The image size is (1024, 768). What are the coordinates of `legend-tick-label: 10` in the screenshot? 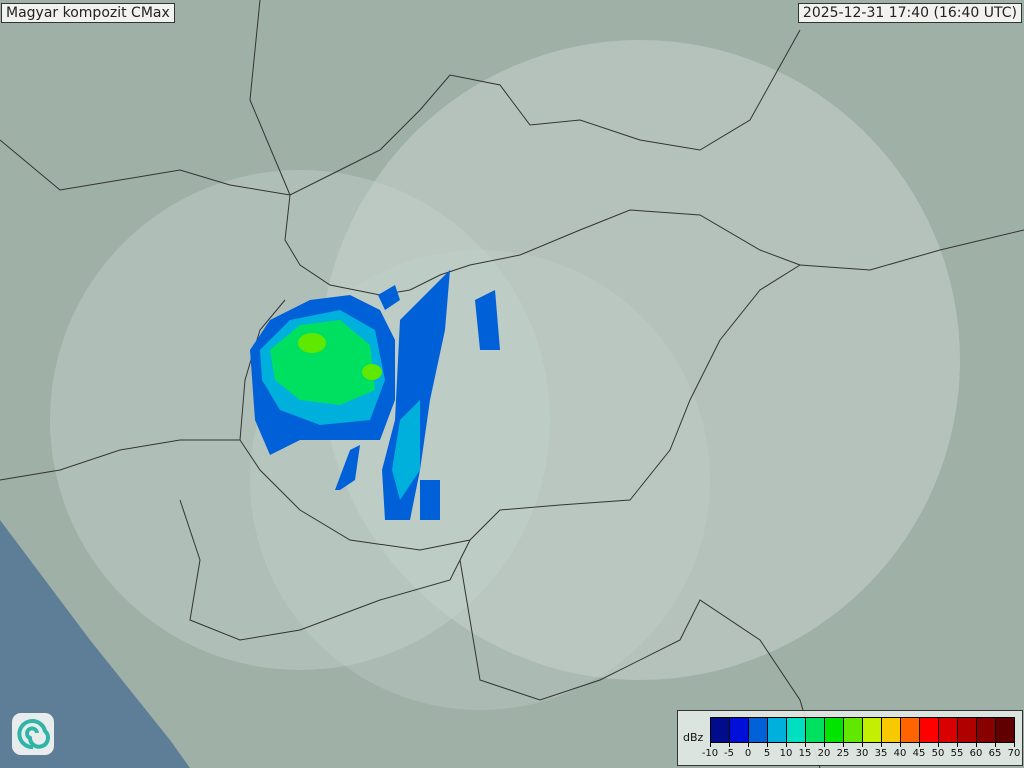 It's located at (786, 753).